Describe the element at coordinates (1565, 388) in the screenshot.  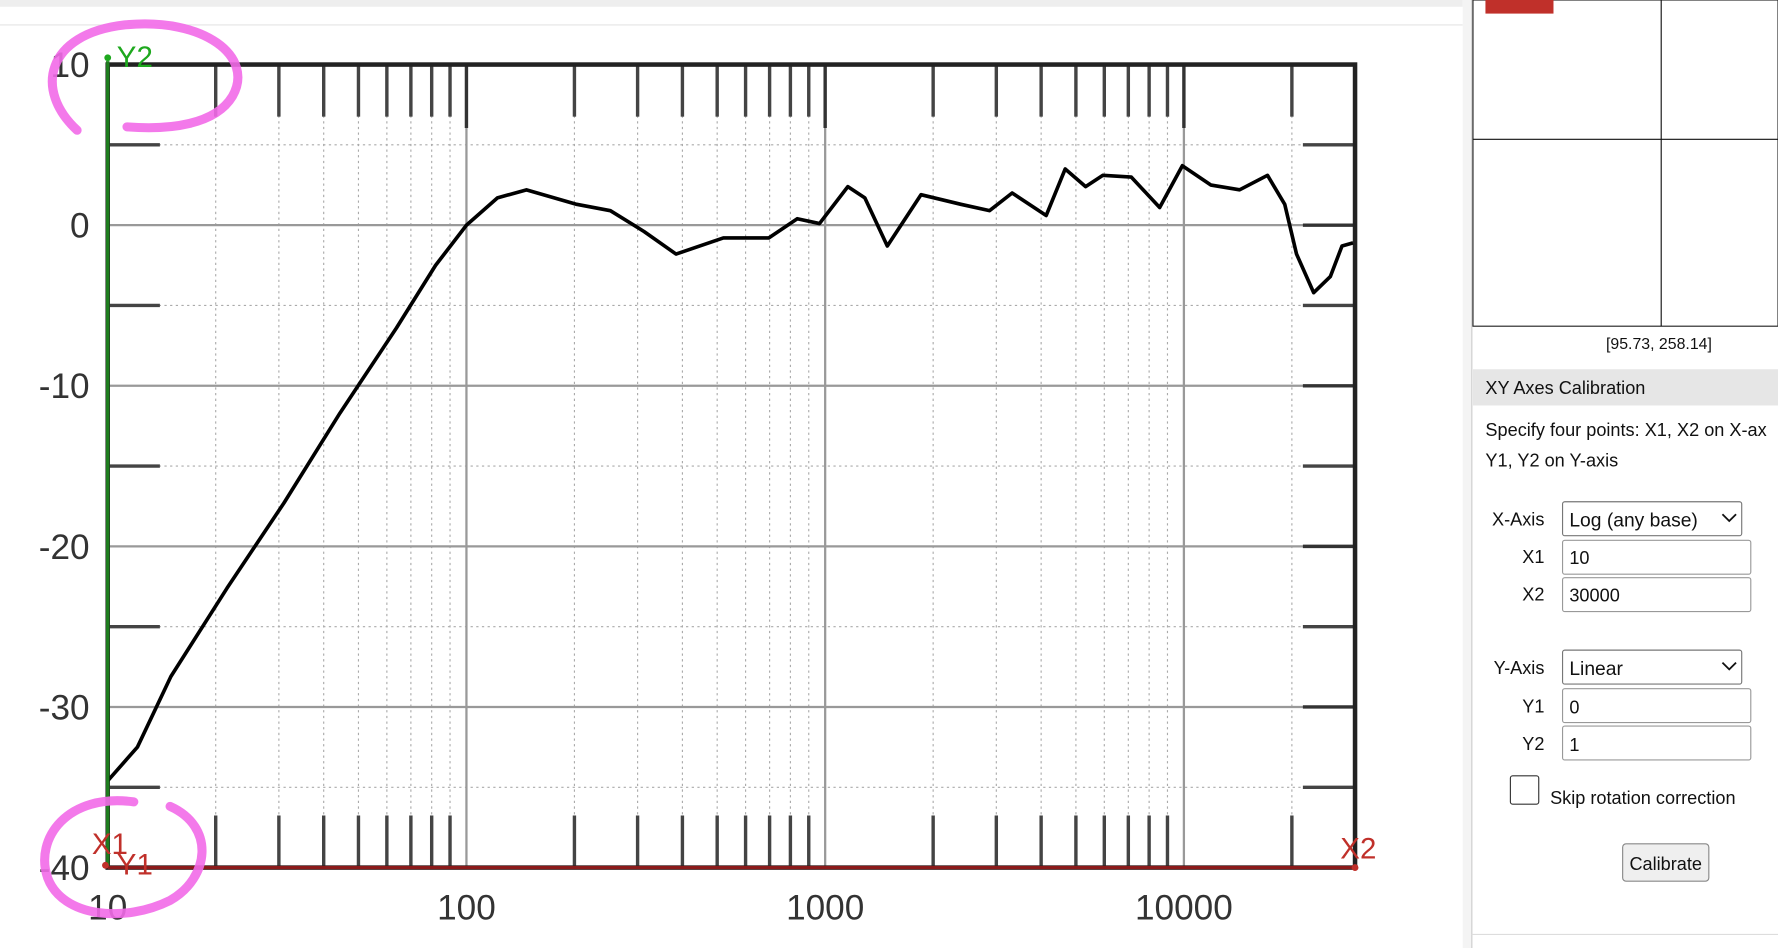
I see `section-title: XY Axes Calibration` at that location.